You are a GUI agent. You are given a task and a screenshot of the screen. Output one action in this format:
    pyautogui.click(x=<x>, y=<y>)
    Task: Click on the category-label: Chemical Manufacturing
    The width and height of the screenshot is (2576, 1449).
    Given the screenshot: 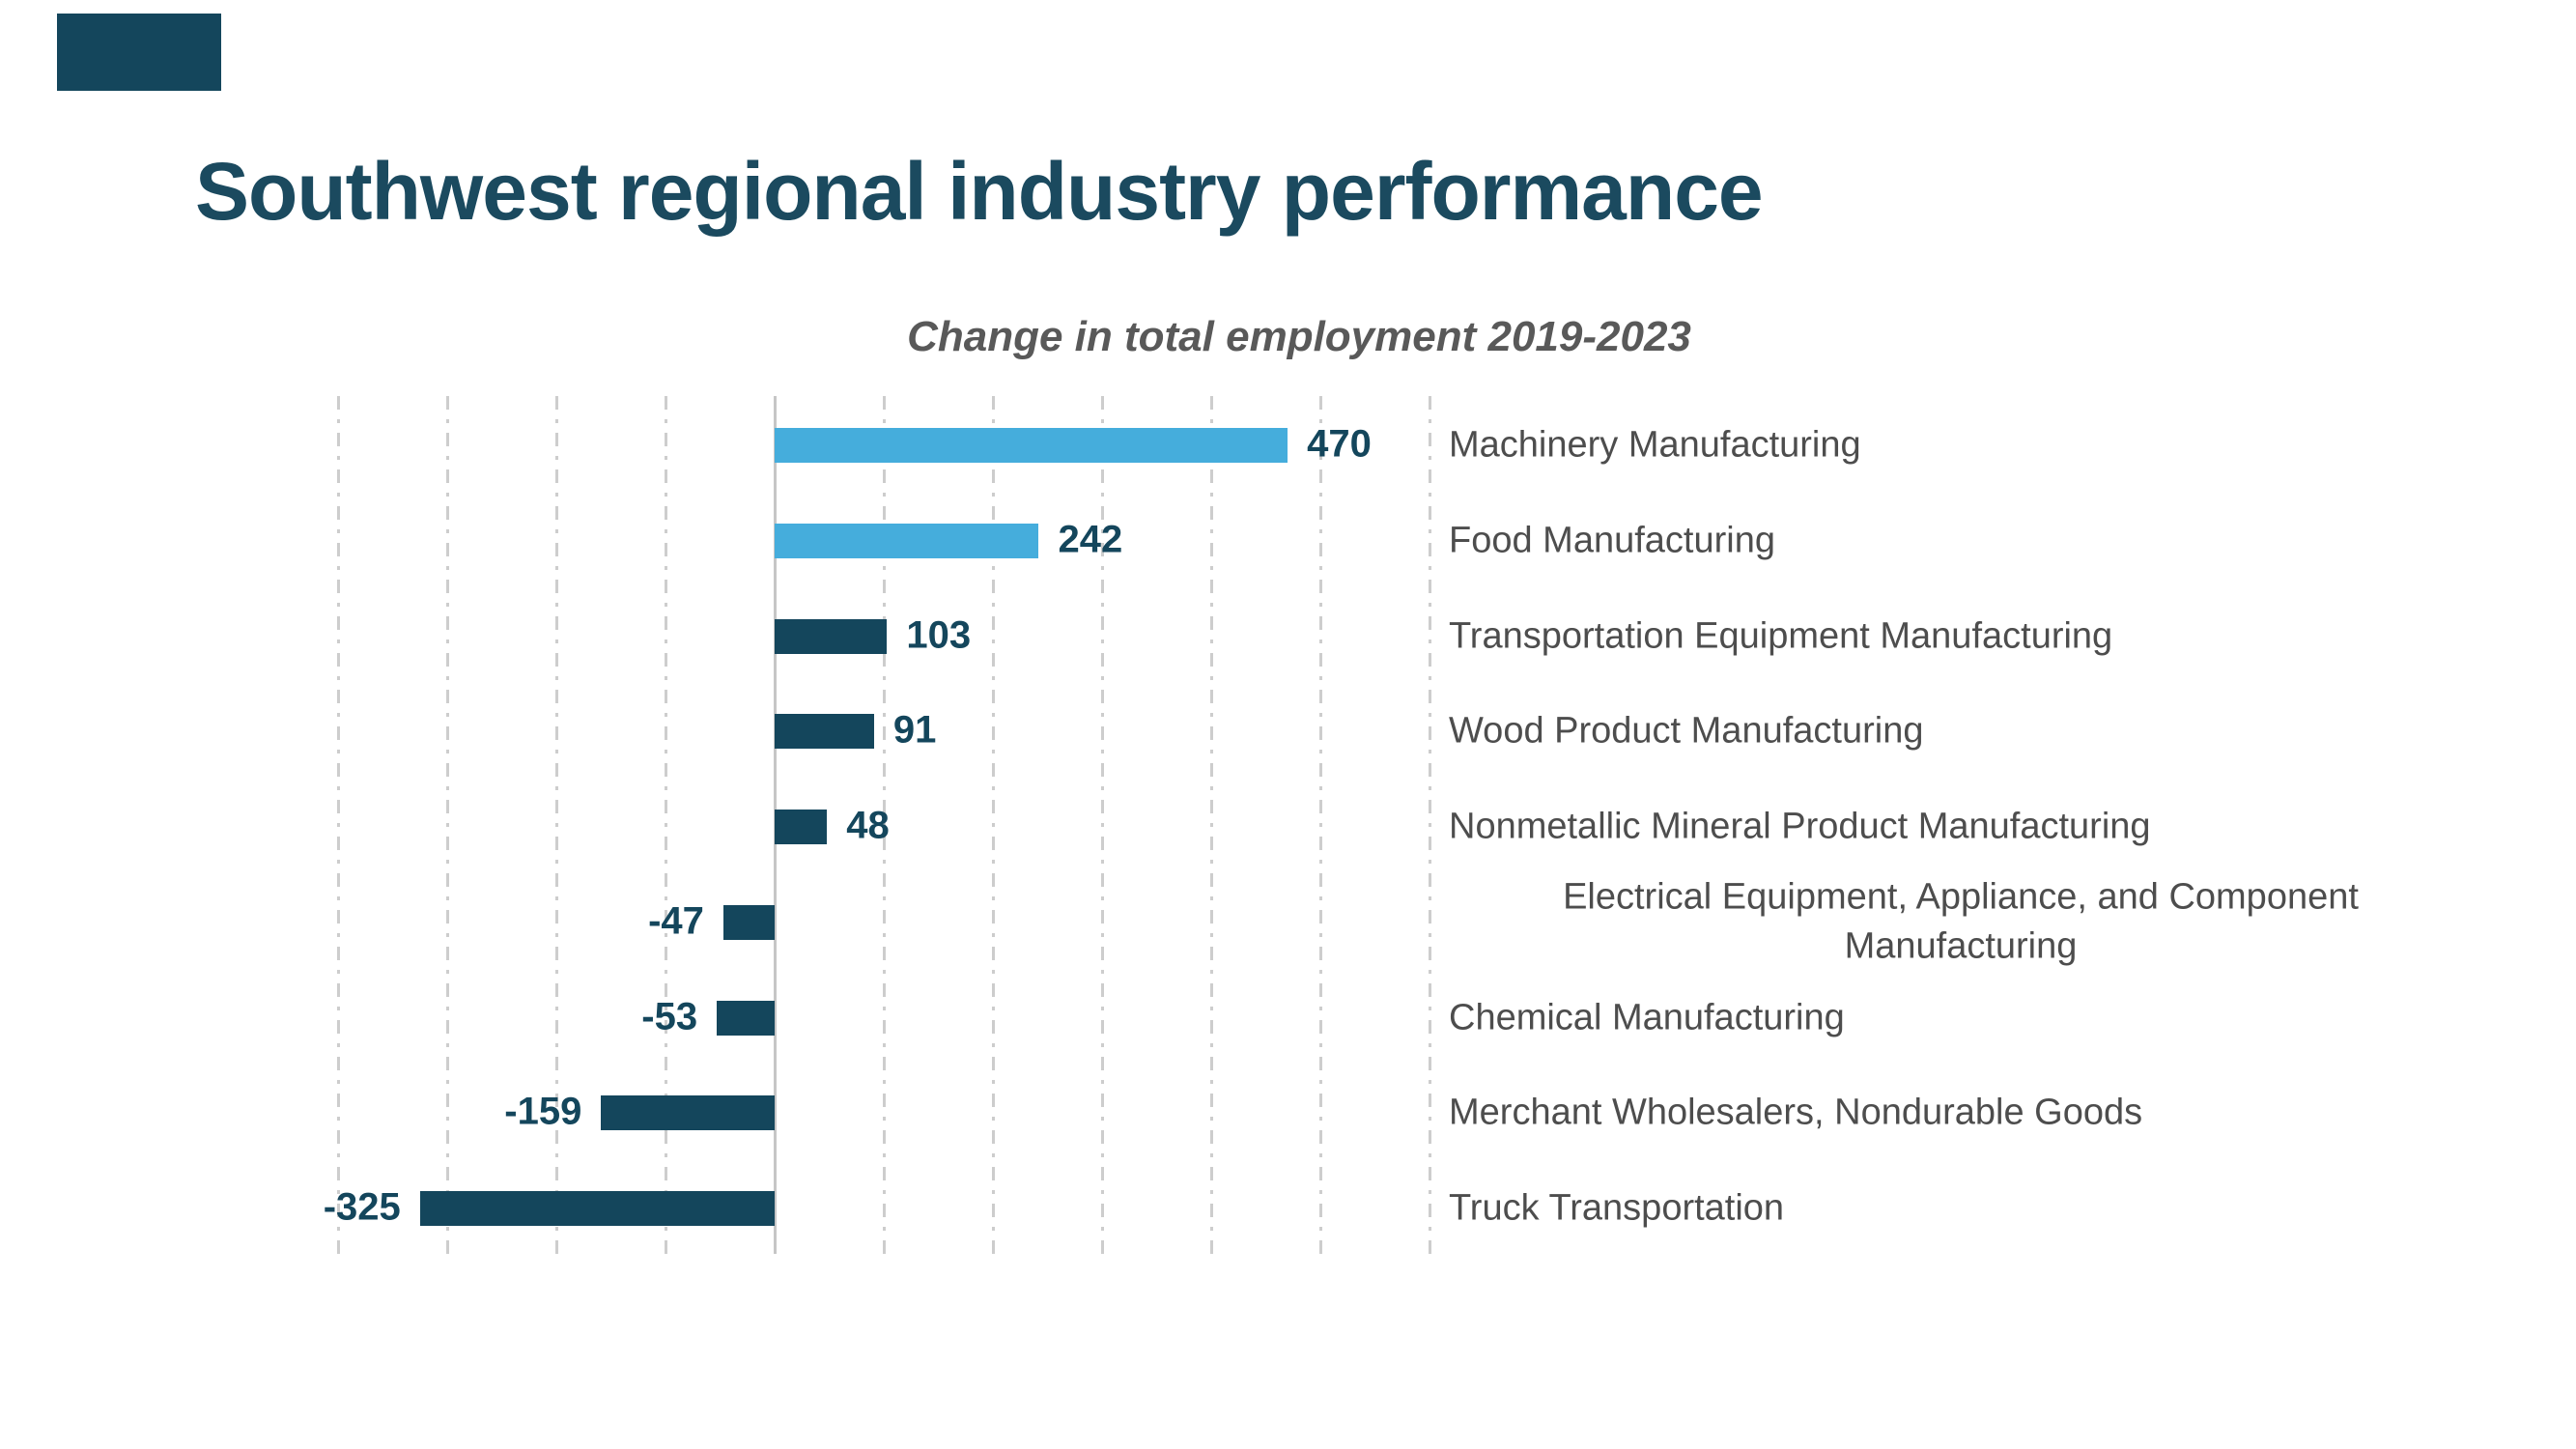 What is the action you would take?
    pyautogui.click(x=1647, y=1016)
    